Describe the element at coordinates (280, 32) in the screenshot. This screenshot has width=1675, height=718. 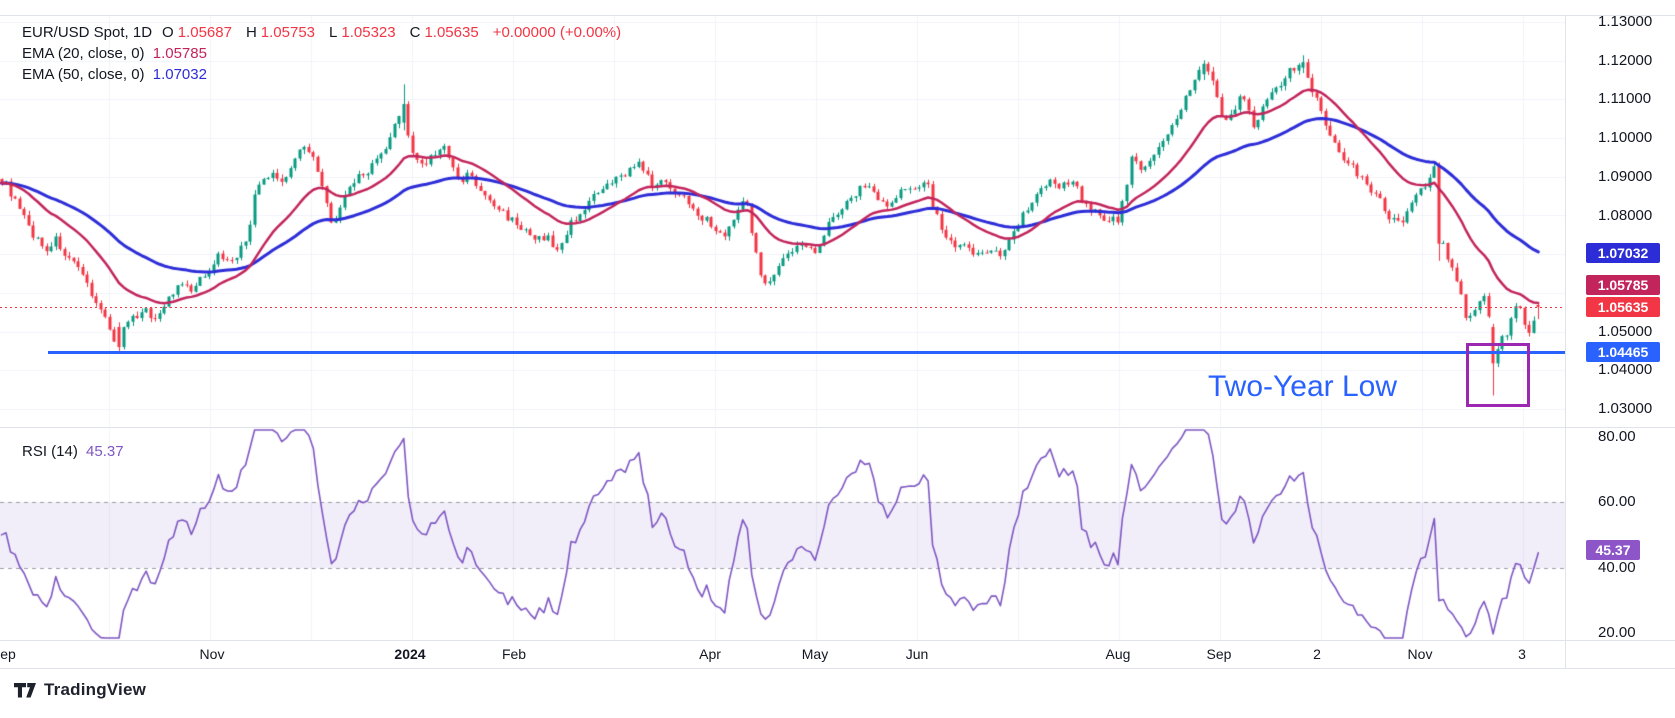
I see `ohlc-high: H 1.05753` at that location.